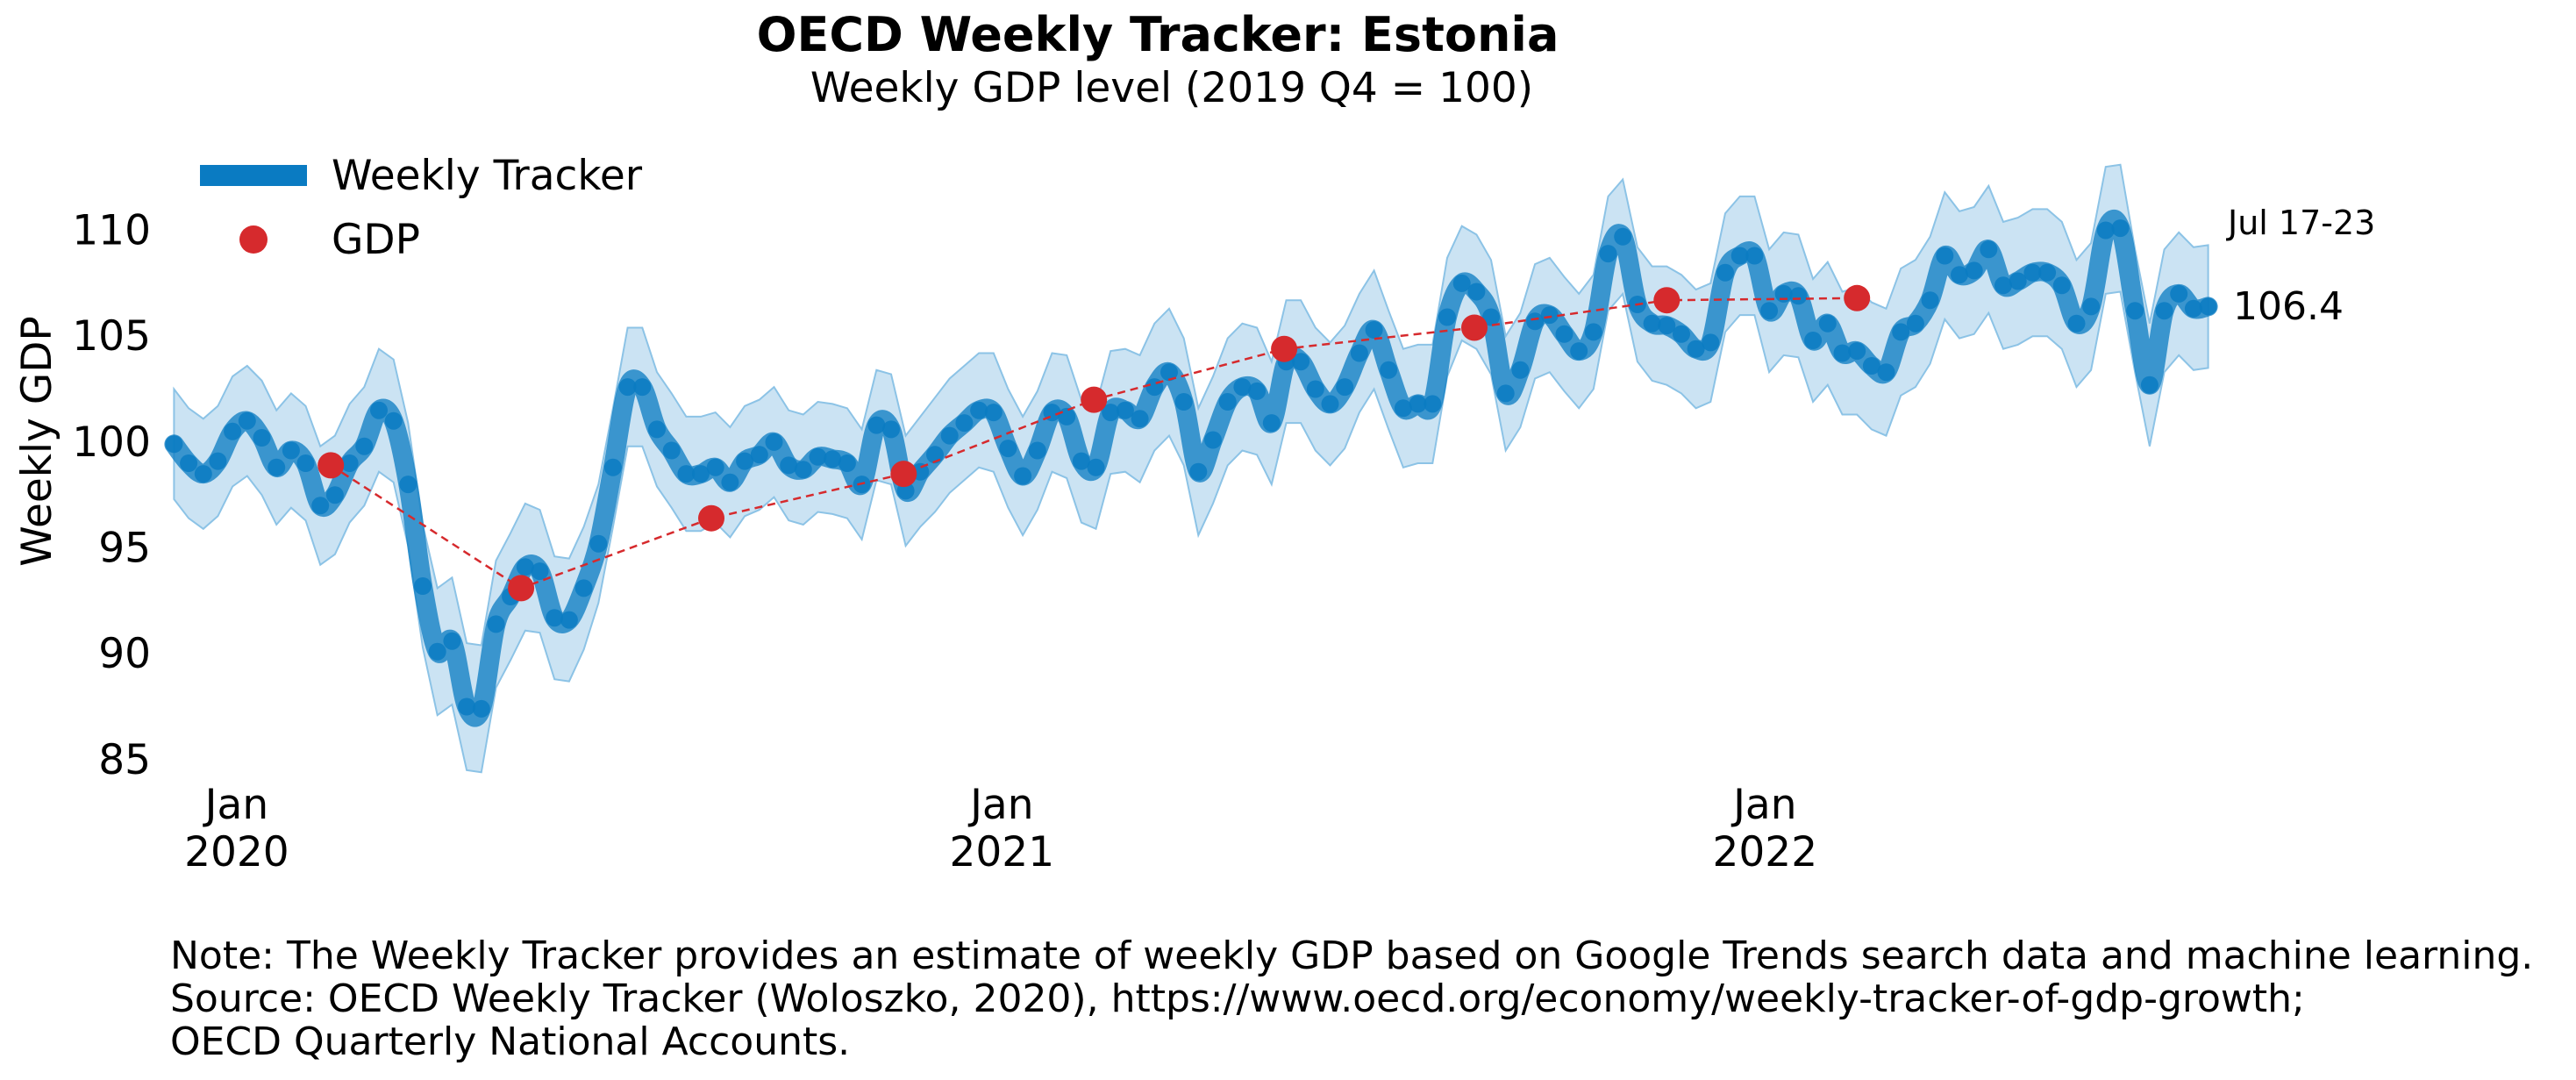  I want to click on y-tick-label: 110, so click(112, 231).